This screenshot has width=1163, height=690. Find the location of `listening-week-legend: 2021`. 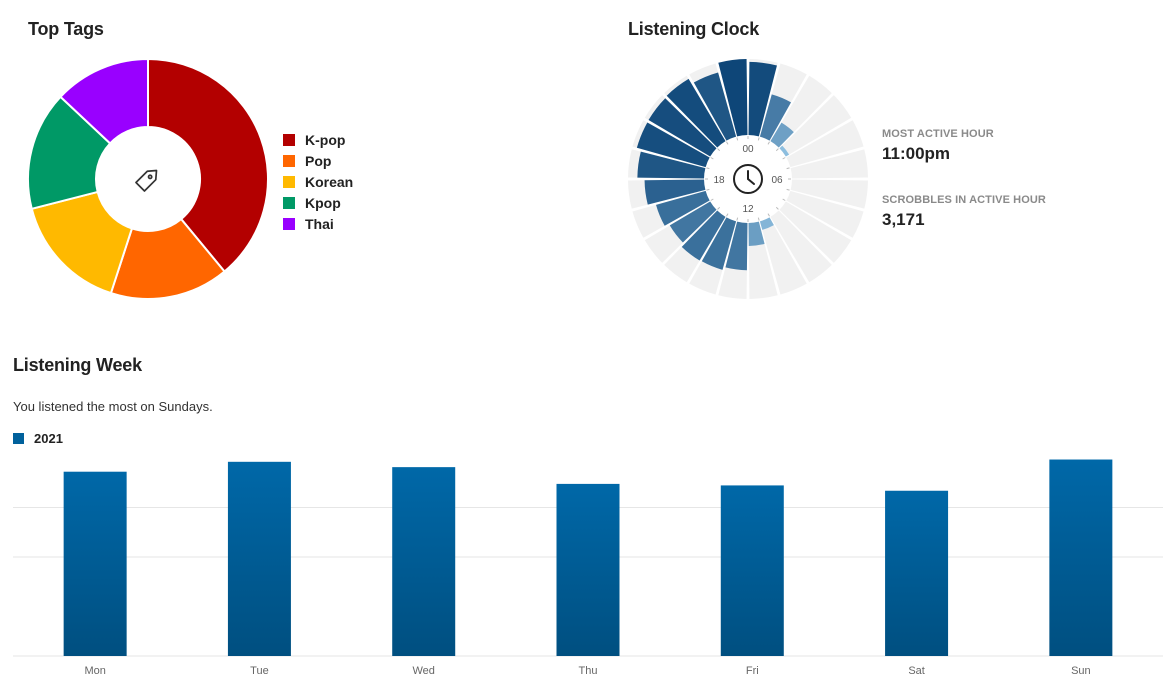

listening-week-legend: 2021 is located at coordinates (38, 438).